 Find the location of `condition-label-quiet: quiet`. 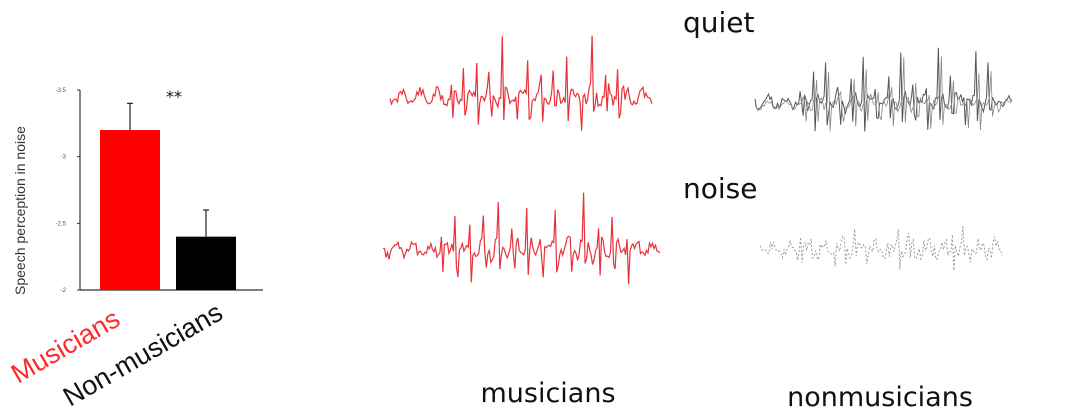

condition-label-quiet: quiet is located at coordinates (719, 22).